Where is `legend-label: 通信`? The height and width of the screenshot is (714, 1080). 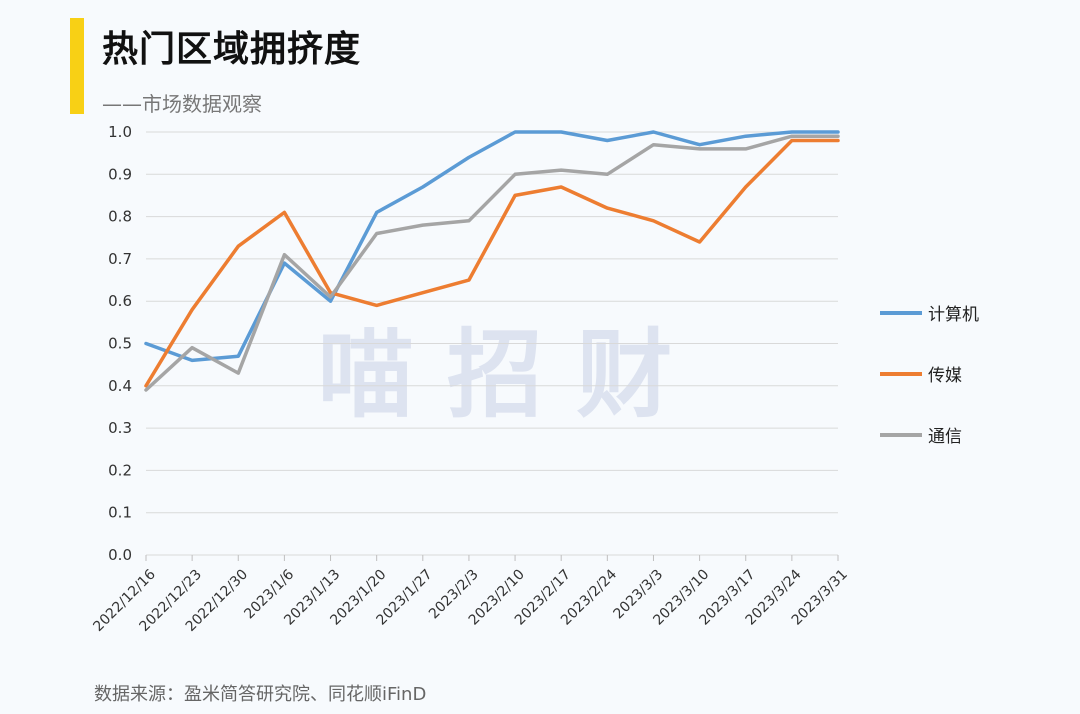 legend-label: 通信 is located at coordinates (945, 437).